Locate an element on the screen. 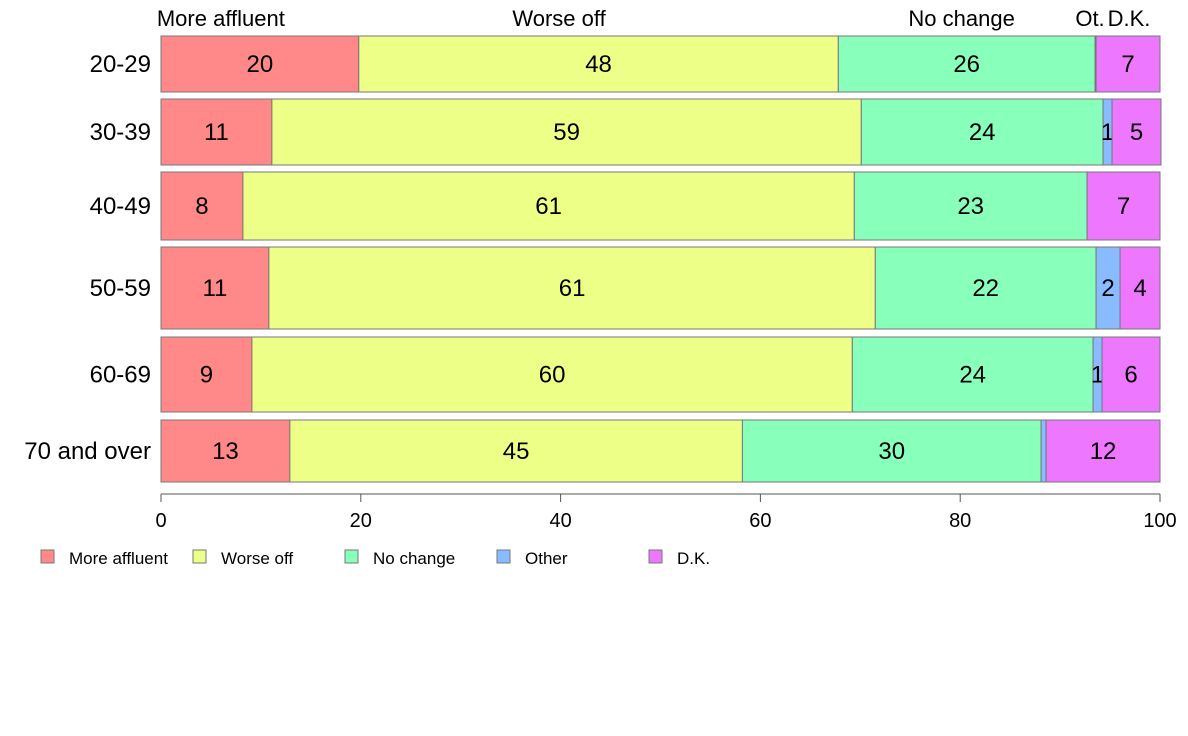 The image size is (1188, 736). x-tick-label: 80 is located at coordinates (960, 521).